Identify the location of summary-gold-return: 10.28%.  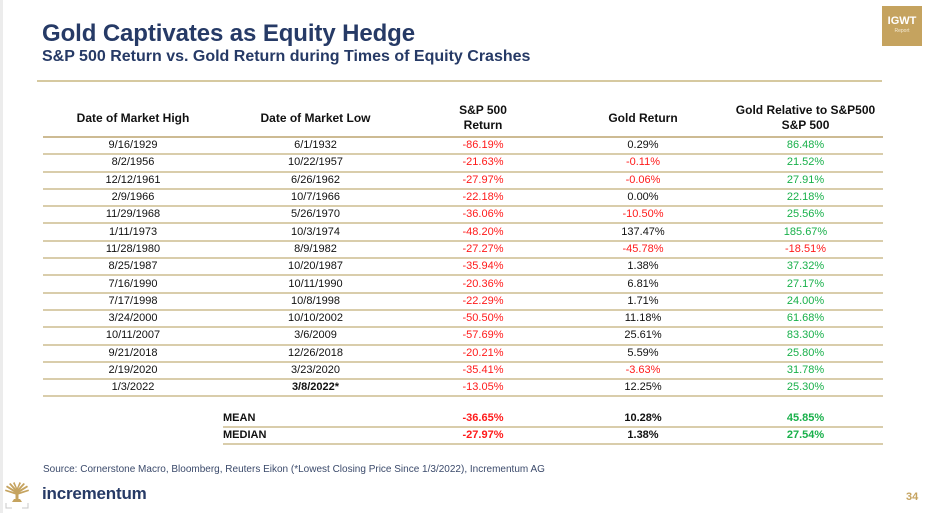
(643, 420).